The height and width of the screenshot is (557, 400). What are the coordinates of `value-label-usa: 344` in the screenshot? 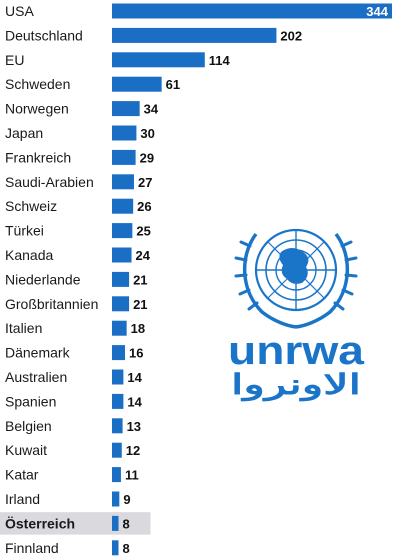 It's located at (377, 11).